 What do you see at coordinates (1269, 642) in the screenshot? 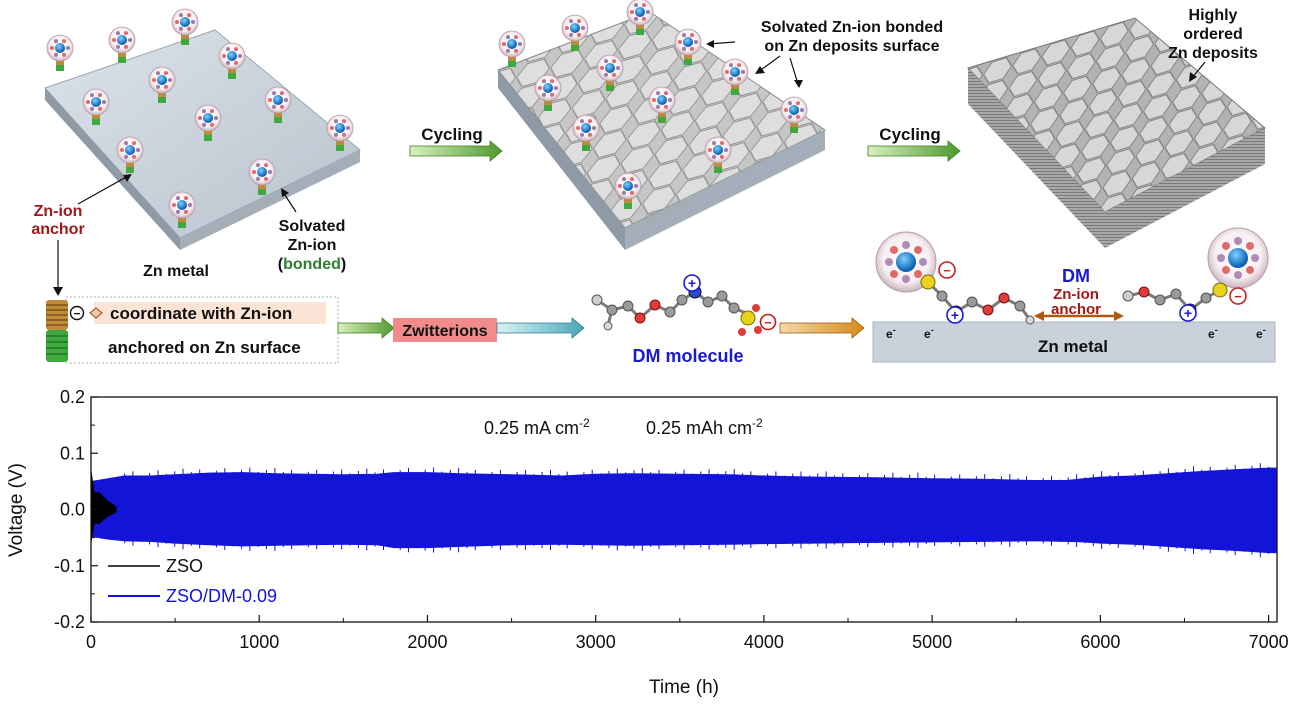
I see `x-tick-label: 7000` at bounding box center [1269, 642].